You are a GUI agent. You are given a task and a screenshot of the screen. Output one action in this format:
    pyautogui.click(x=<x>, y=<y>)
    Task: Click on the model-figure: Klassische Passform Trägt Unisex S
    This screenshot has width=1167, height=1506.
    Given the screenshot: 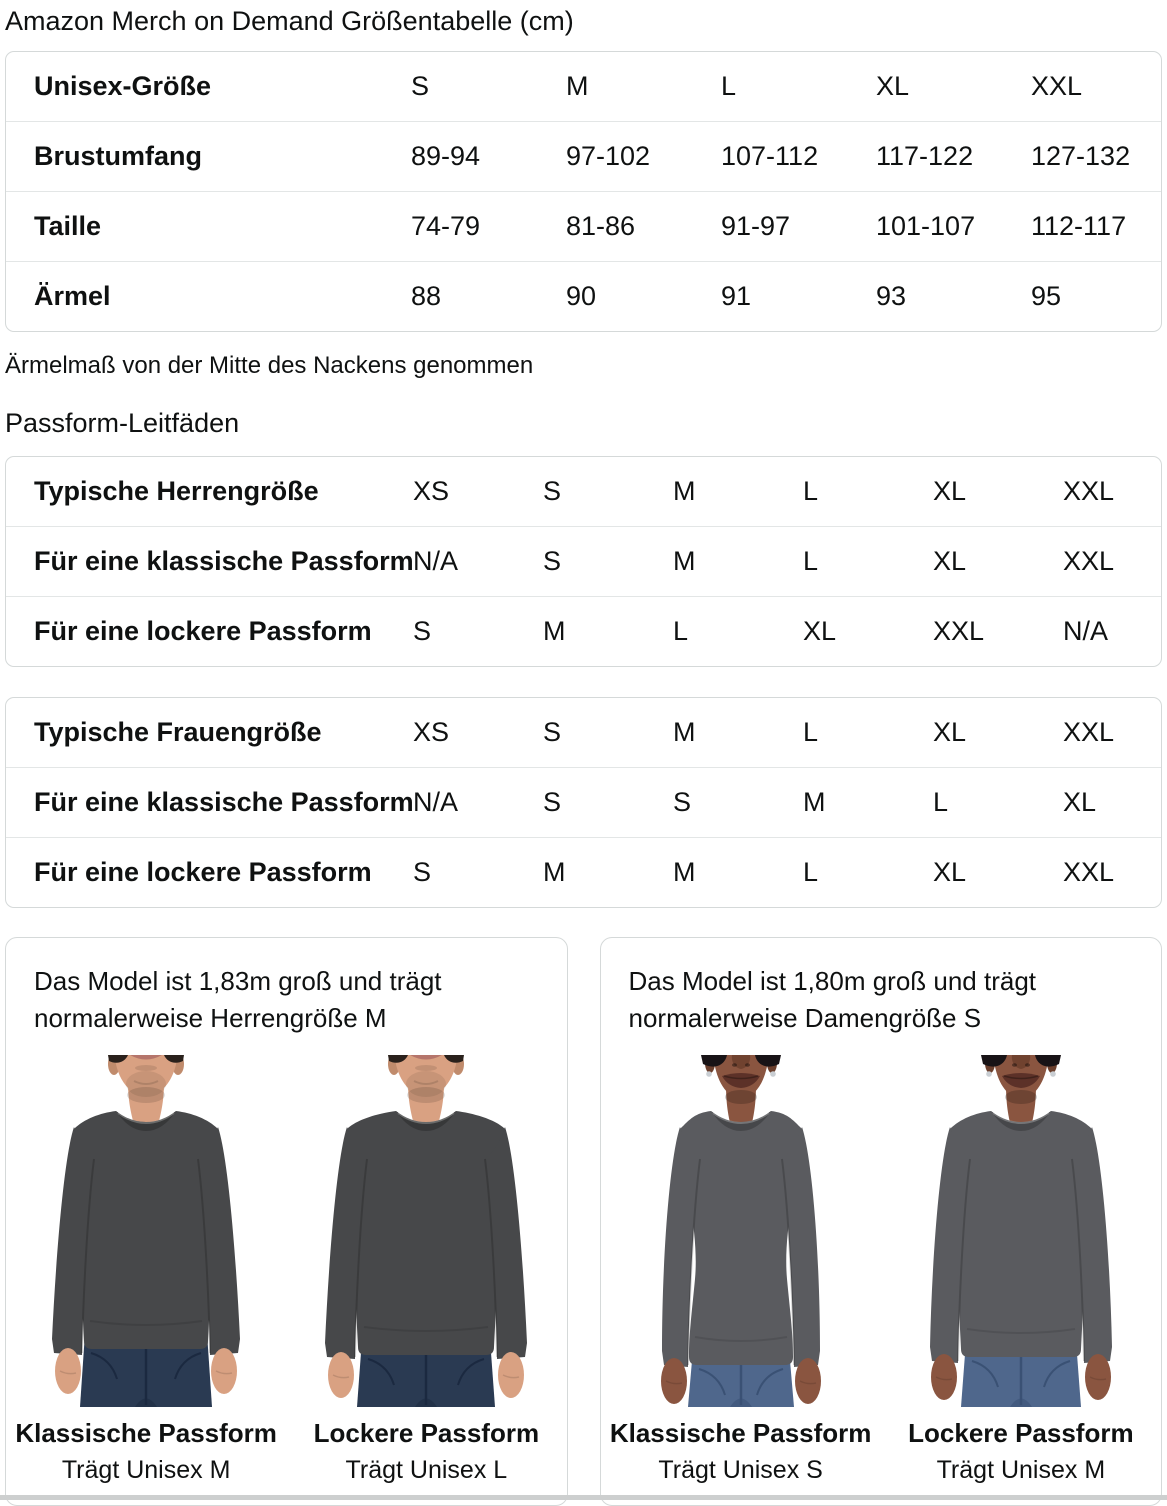 What is the action you would take?
    pyautogui.click(x=741, y=1267)
    